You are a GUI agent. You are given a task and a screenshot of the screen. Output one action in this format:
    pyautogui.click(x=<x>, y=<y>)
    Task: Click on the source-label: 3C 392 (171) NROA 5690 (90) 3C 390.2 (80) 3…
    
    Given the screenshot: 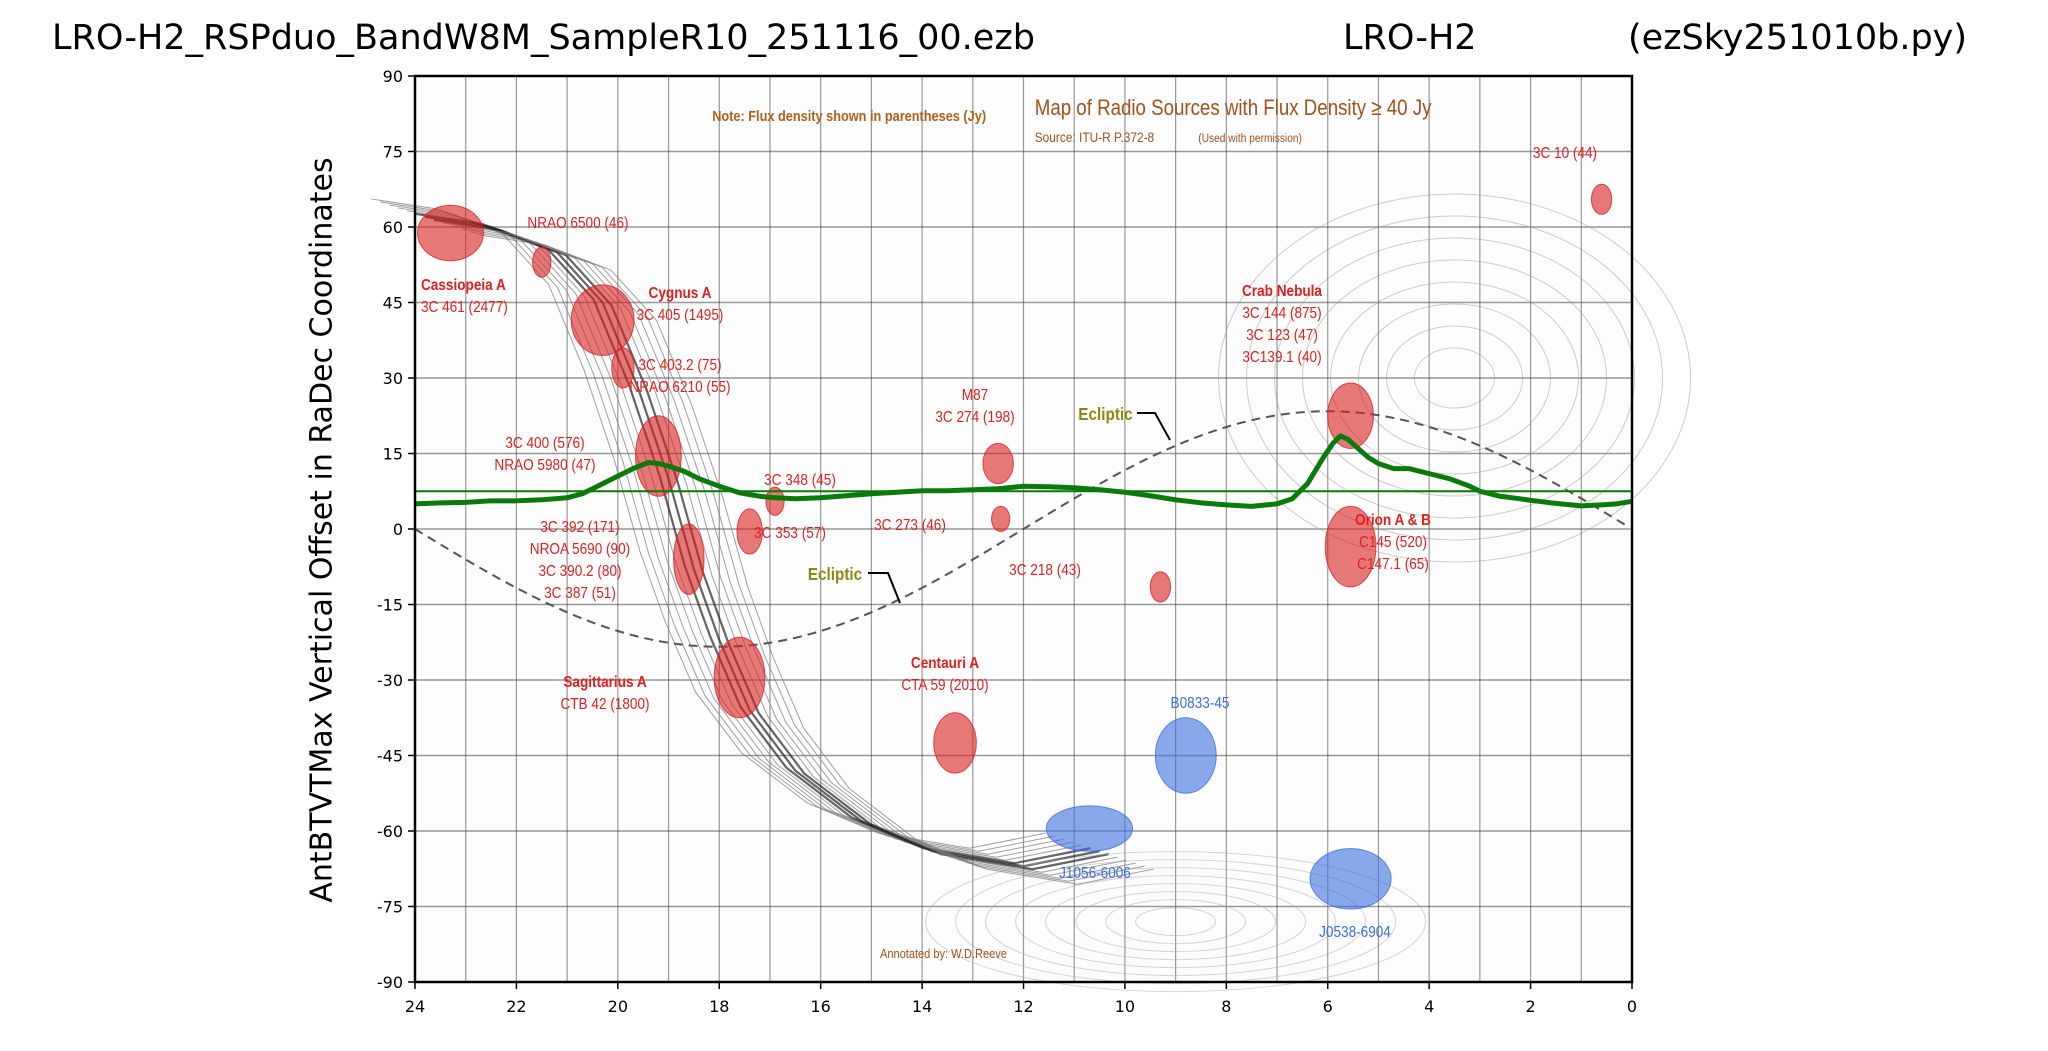 What is the action you would take?
    pyautogui.click(x=580, y=560)
    